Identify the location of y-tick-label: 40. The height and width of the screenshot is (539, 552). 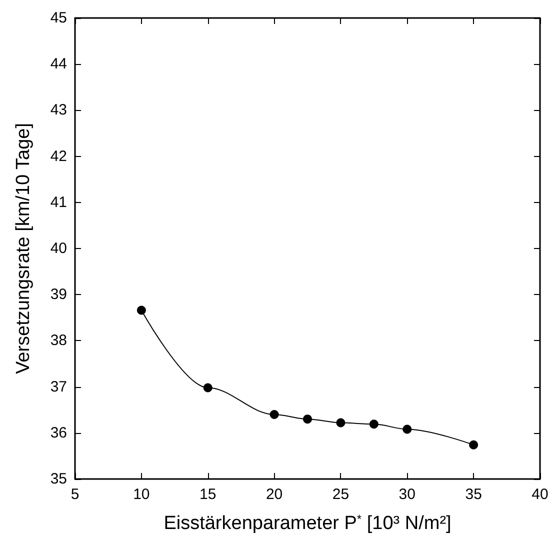
(58, 248).